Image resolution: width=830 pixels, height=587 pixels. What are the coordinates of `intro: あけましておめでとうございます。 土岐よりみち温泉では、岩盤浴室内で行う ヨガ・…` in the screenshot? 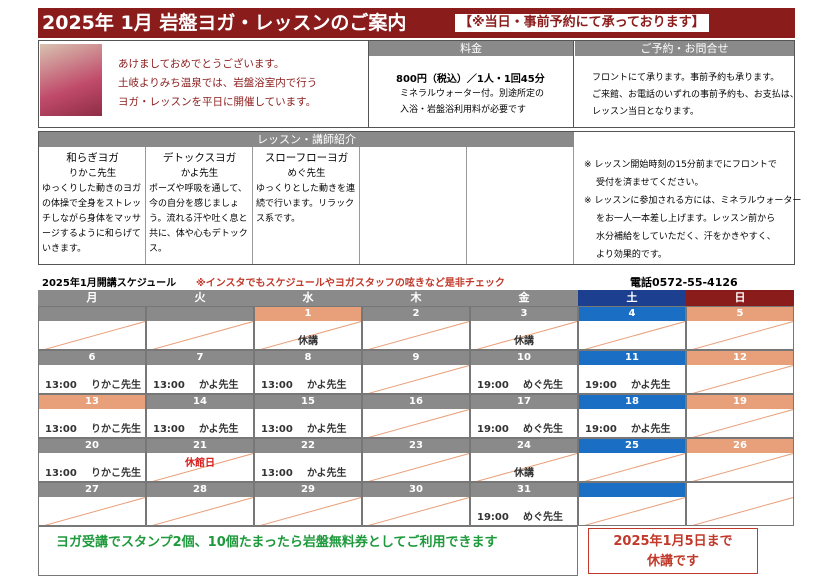 It's located at (217, 83).